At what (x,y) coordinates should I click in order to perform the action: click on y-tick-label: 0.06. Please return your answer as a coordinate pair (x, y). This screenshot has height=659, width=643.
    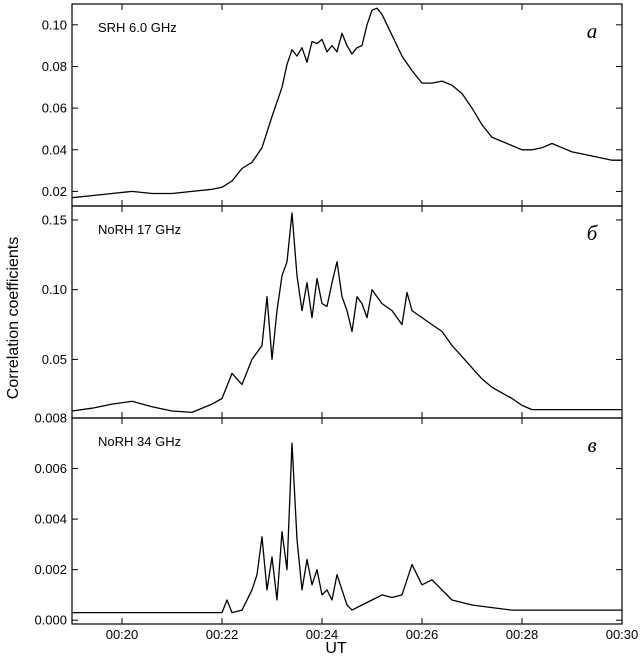
    Looking at the image, I should click on (54, 108).